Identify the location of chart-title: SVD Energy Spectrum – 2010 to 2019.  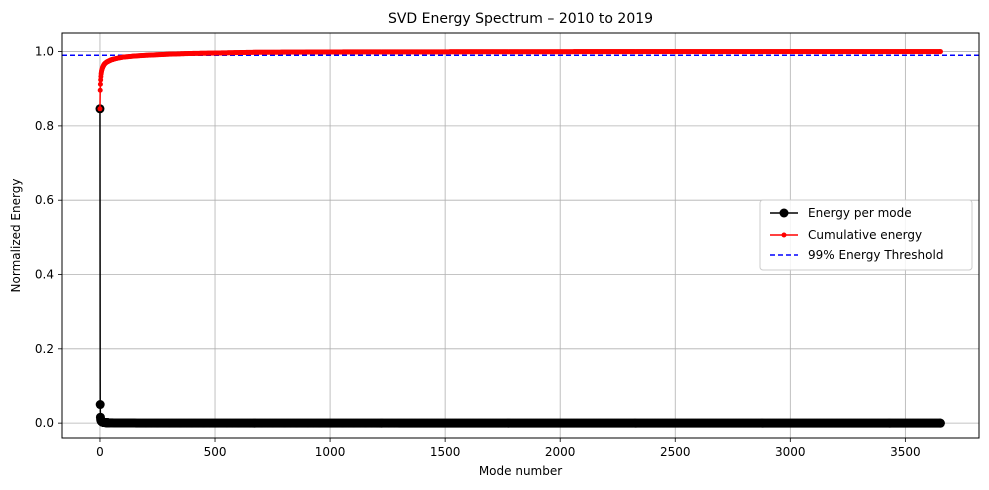
(520, 19).